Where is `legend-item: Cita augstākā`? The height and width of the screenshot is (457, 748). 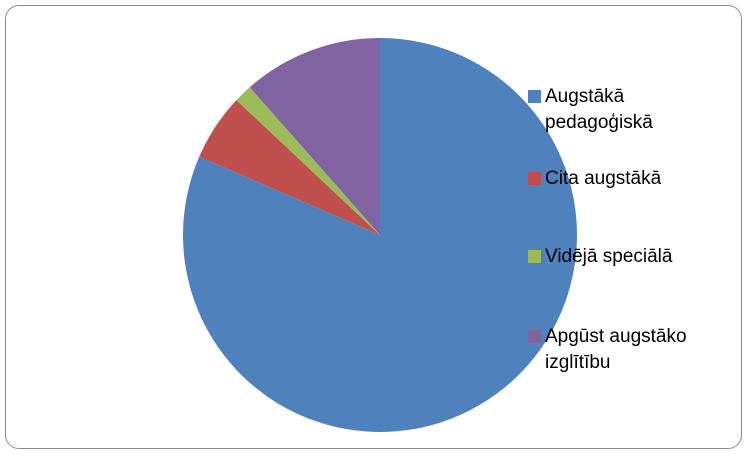 legend-item: Cita augstākā is located at coordinates (626, 179).